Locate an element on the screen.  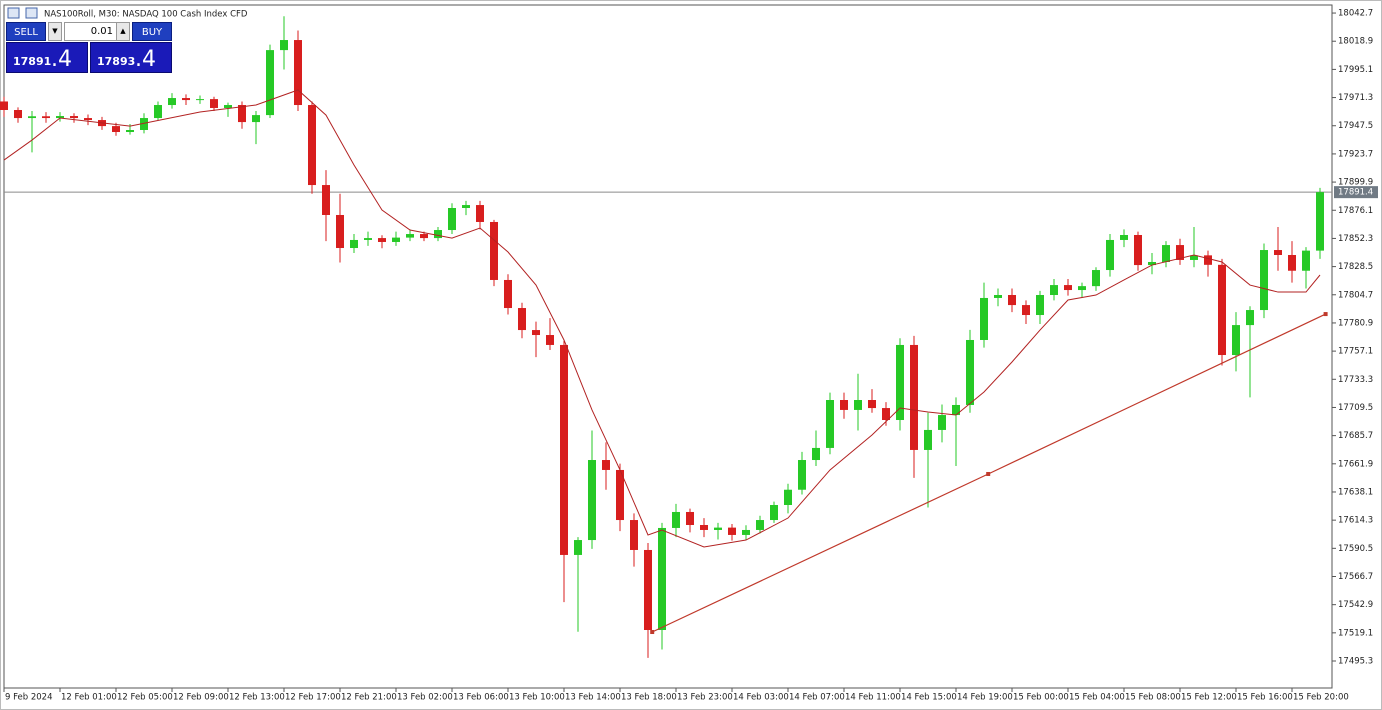
trade-panel: SELL ▼ 0.01 ▲ BUY 17891 .4 17893 .4 is located at coordinates (89, 47).